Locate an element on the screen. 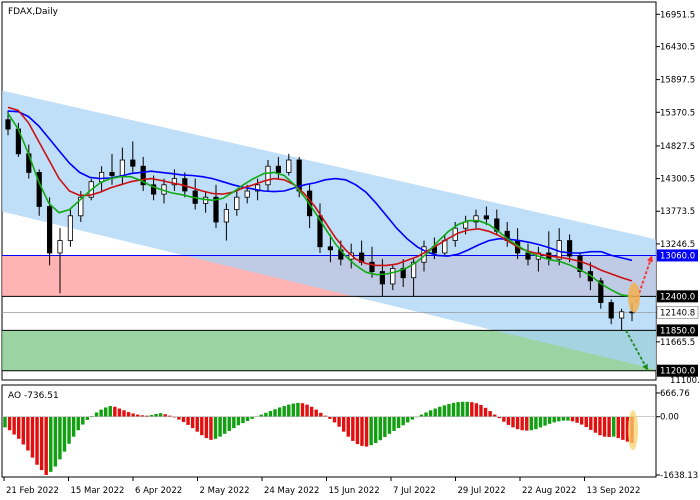 The height and width of the screenshot is (500, 700). arrow-down-head is located at coordinates (645, 367).